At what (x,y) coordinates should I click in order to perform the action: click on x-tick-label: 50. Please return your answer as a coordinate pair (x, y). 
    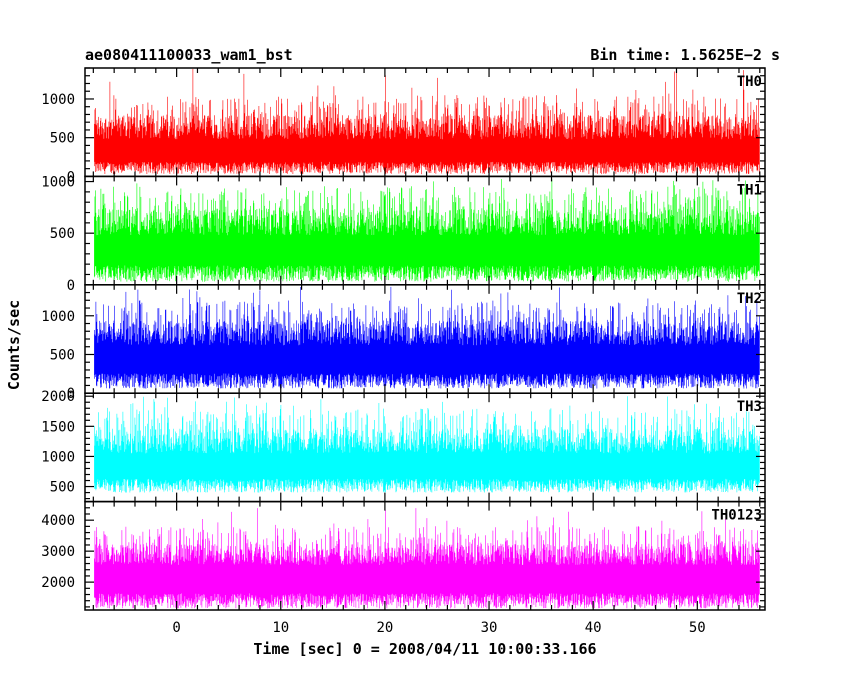
    Looking at the image, I should click on (697, 628).